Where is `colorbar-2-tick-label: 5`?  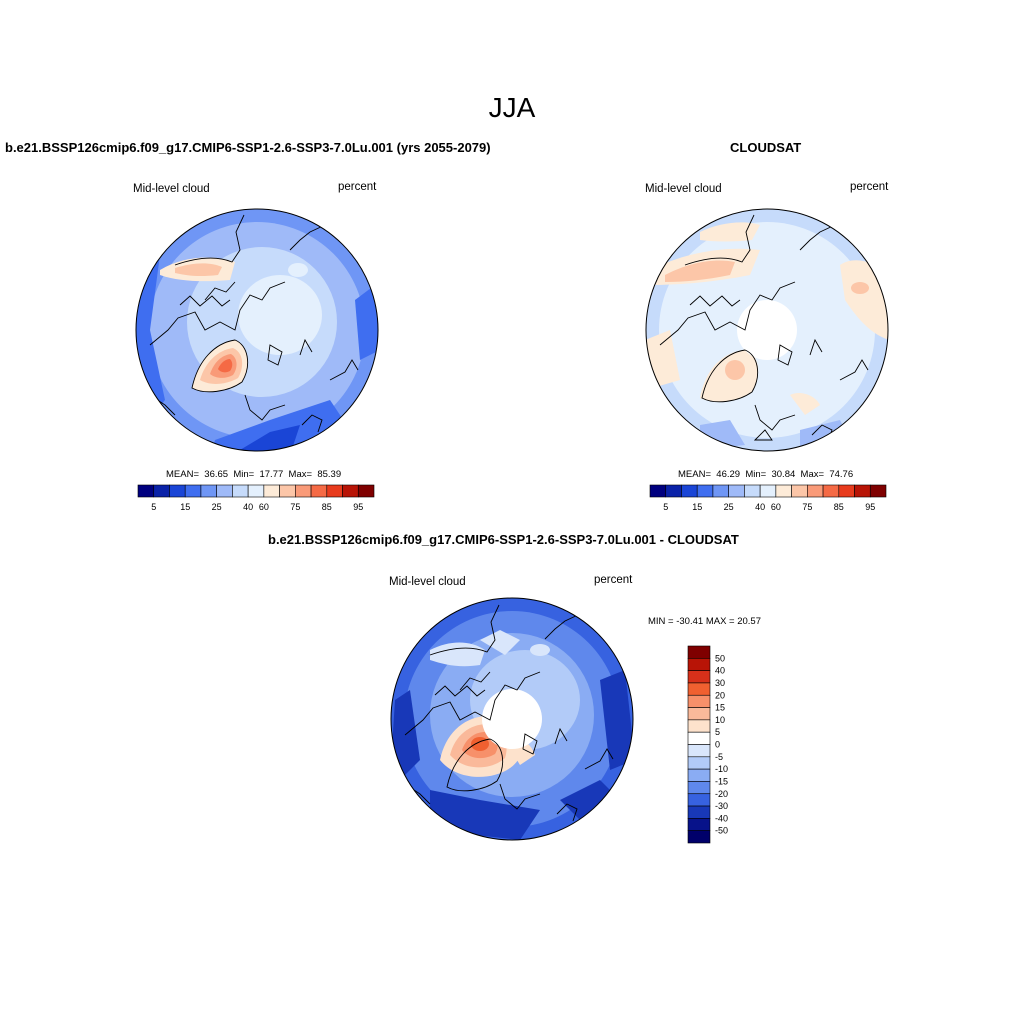
colorbar-2-tick-label: 5 is located at coordinates (665, 507).